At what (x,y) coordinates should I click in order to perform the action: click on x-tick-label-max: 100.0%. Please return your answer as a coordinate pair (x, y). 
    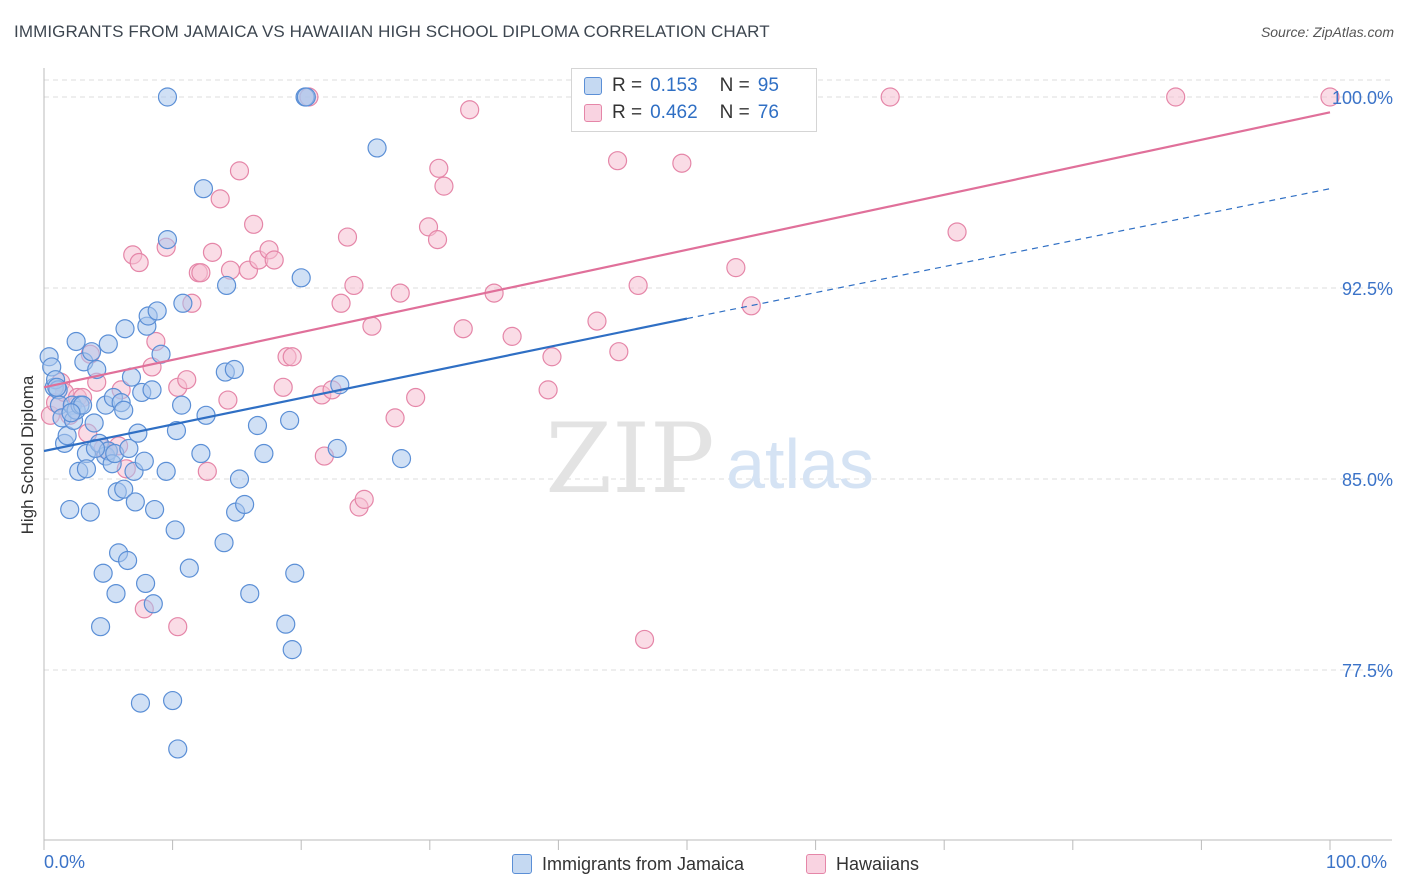
    Looking at the image, I should click on (1357, 862).